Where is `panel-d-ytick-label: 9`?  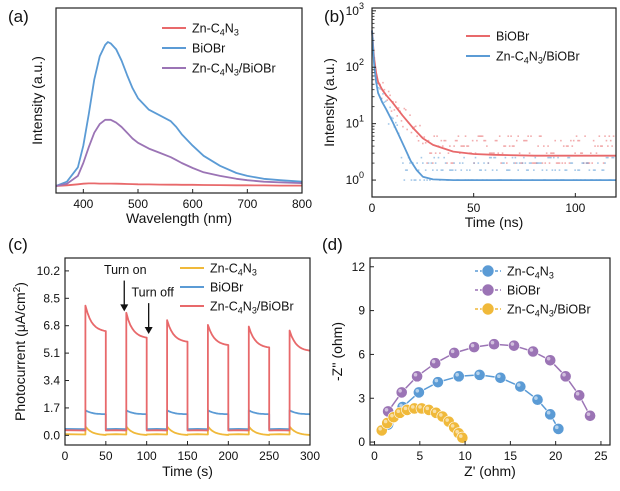 panel-d-ytick-label: 9 is located at coordinates (361, 311).